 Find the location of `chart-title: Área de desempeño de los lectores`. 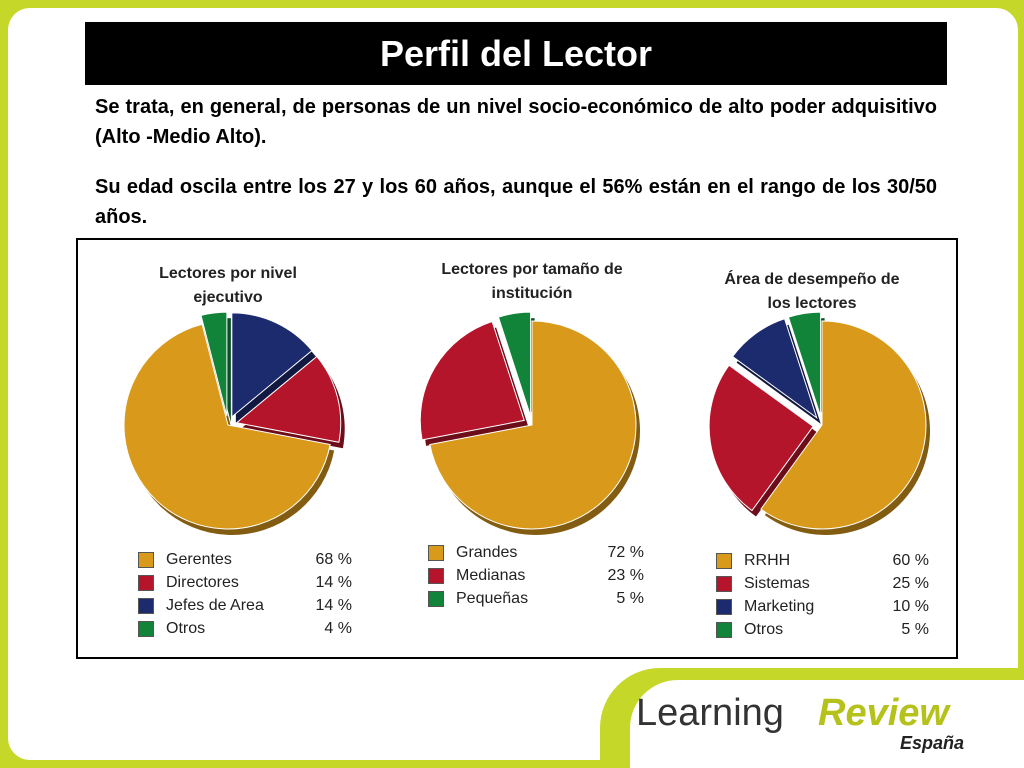

chart-title: Área de desempeño de los lectores is located at coordinates (812, 291).